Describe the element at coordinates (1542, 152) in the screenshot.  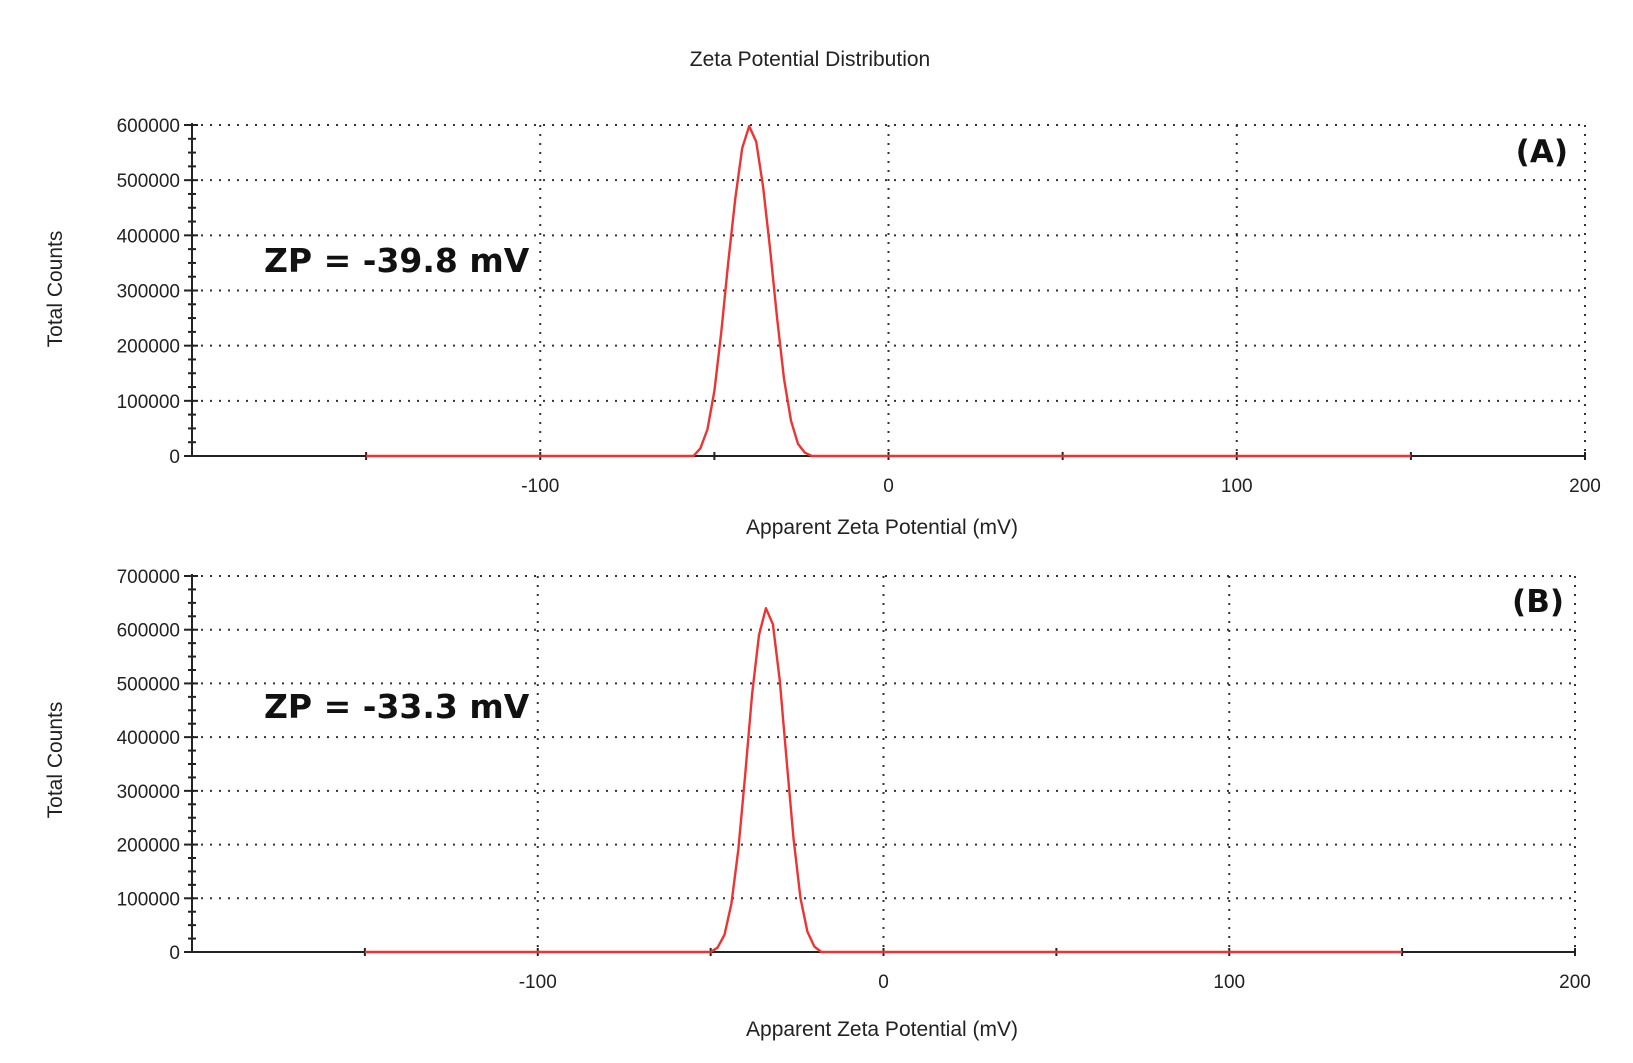
I see `panel-label: (A)` at that location.